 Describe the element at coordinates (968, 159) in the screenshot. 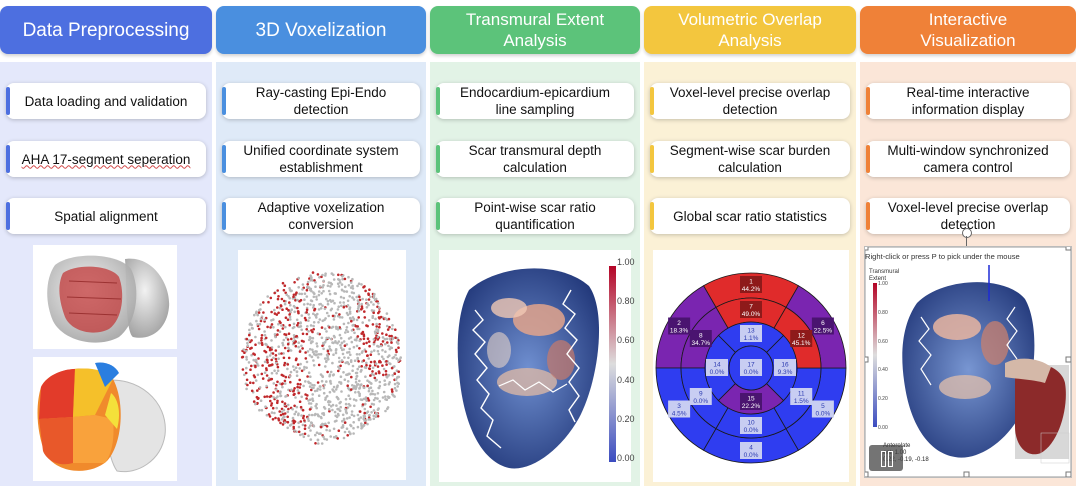

I see `step-label: Multi-window synchronized camera control` at that location.